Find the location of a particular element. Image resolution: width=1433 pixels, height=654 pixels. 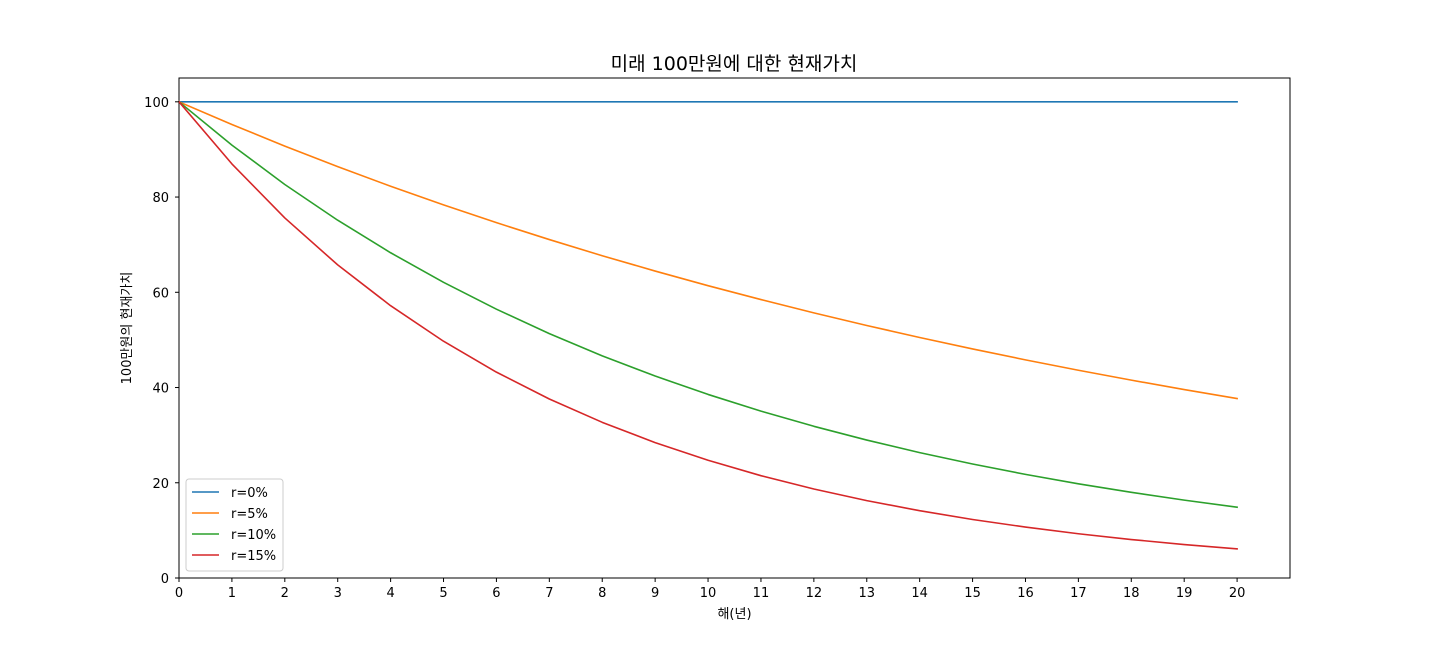

x-tick-label: 12 is located at coordinates (814, 593).